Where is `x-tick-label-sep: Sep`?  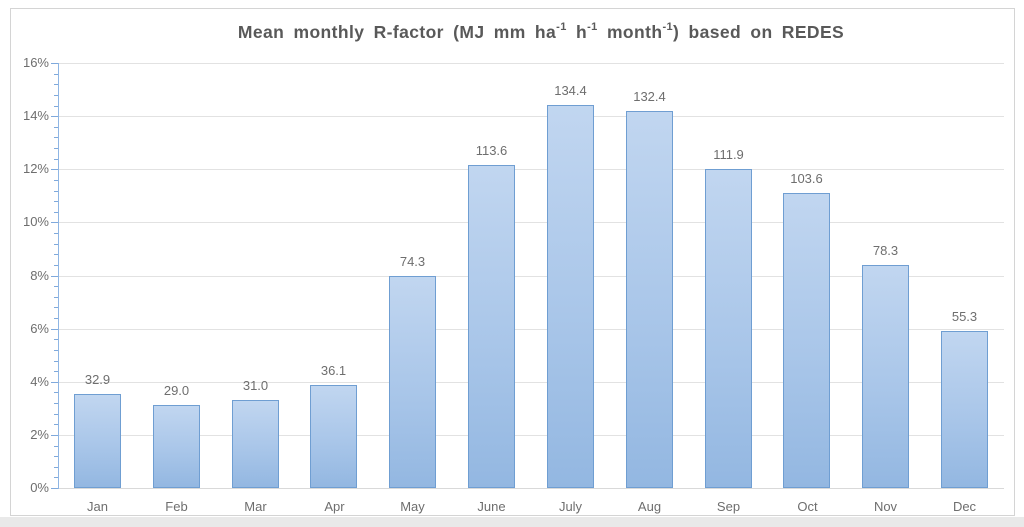
x-tick-label-sep: Sep is located at coordinates (728, 506).